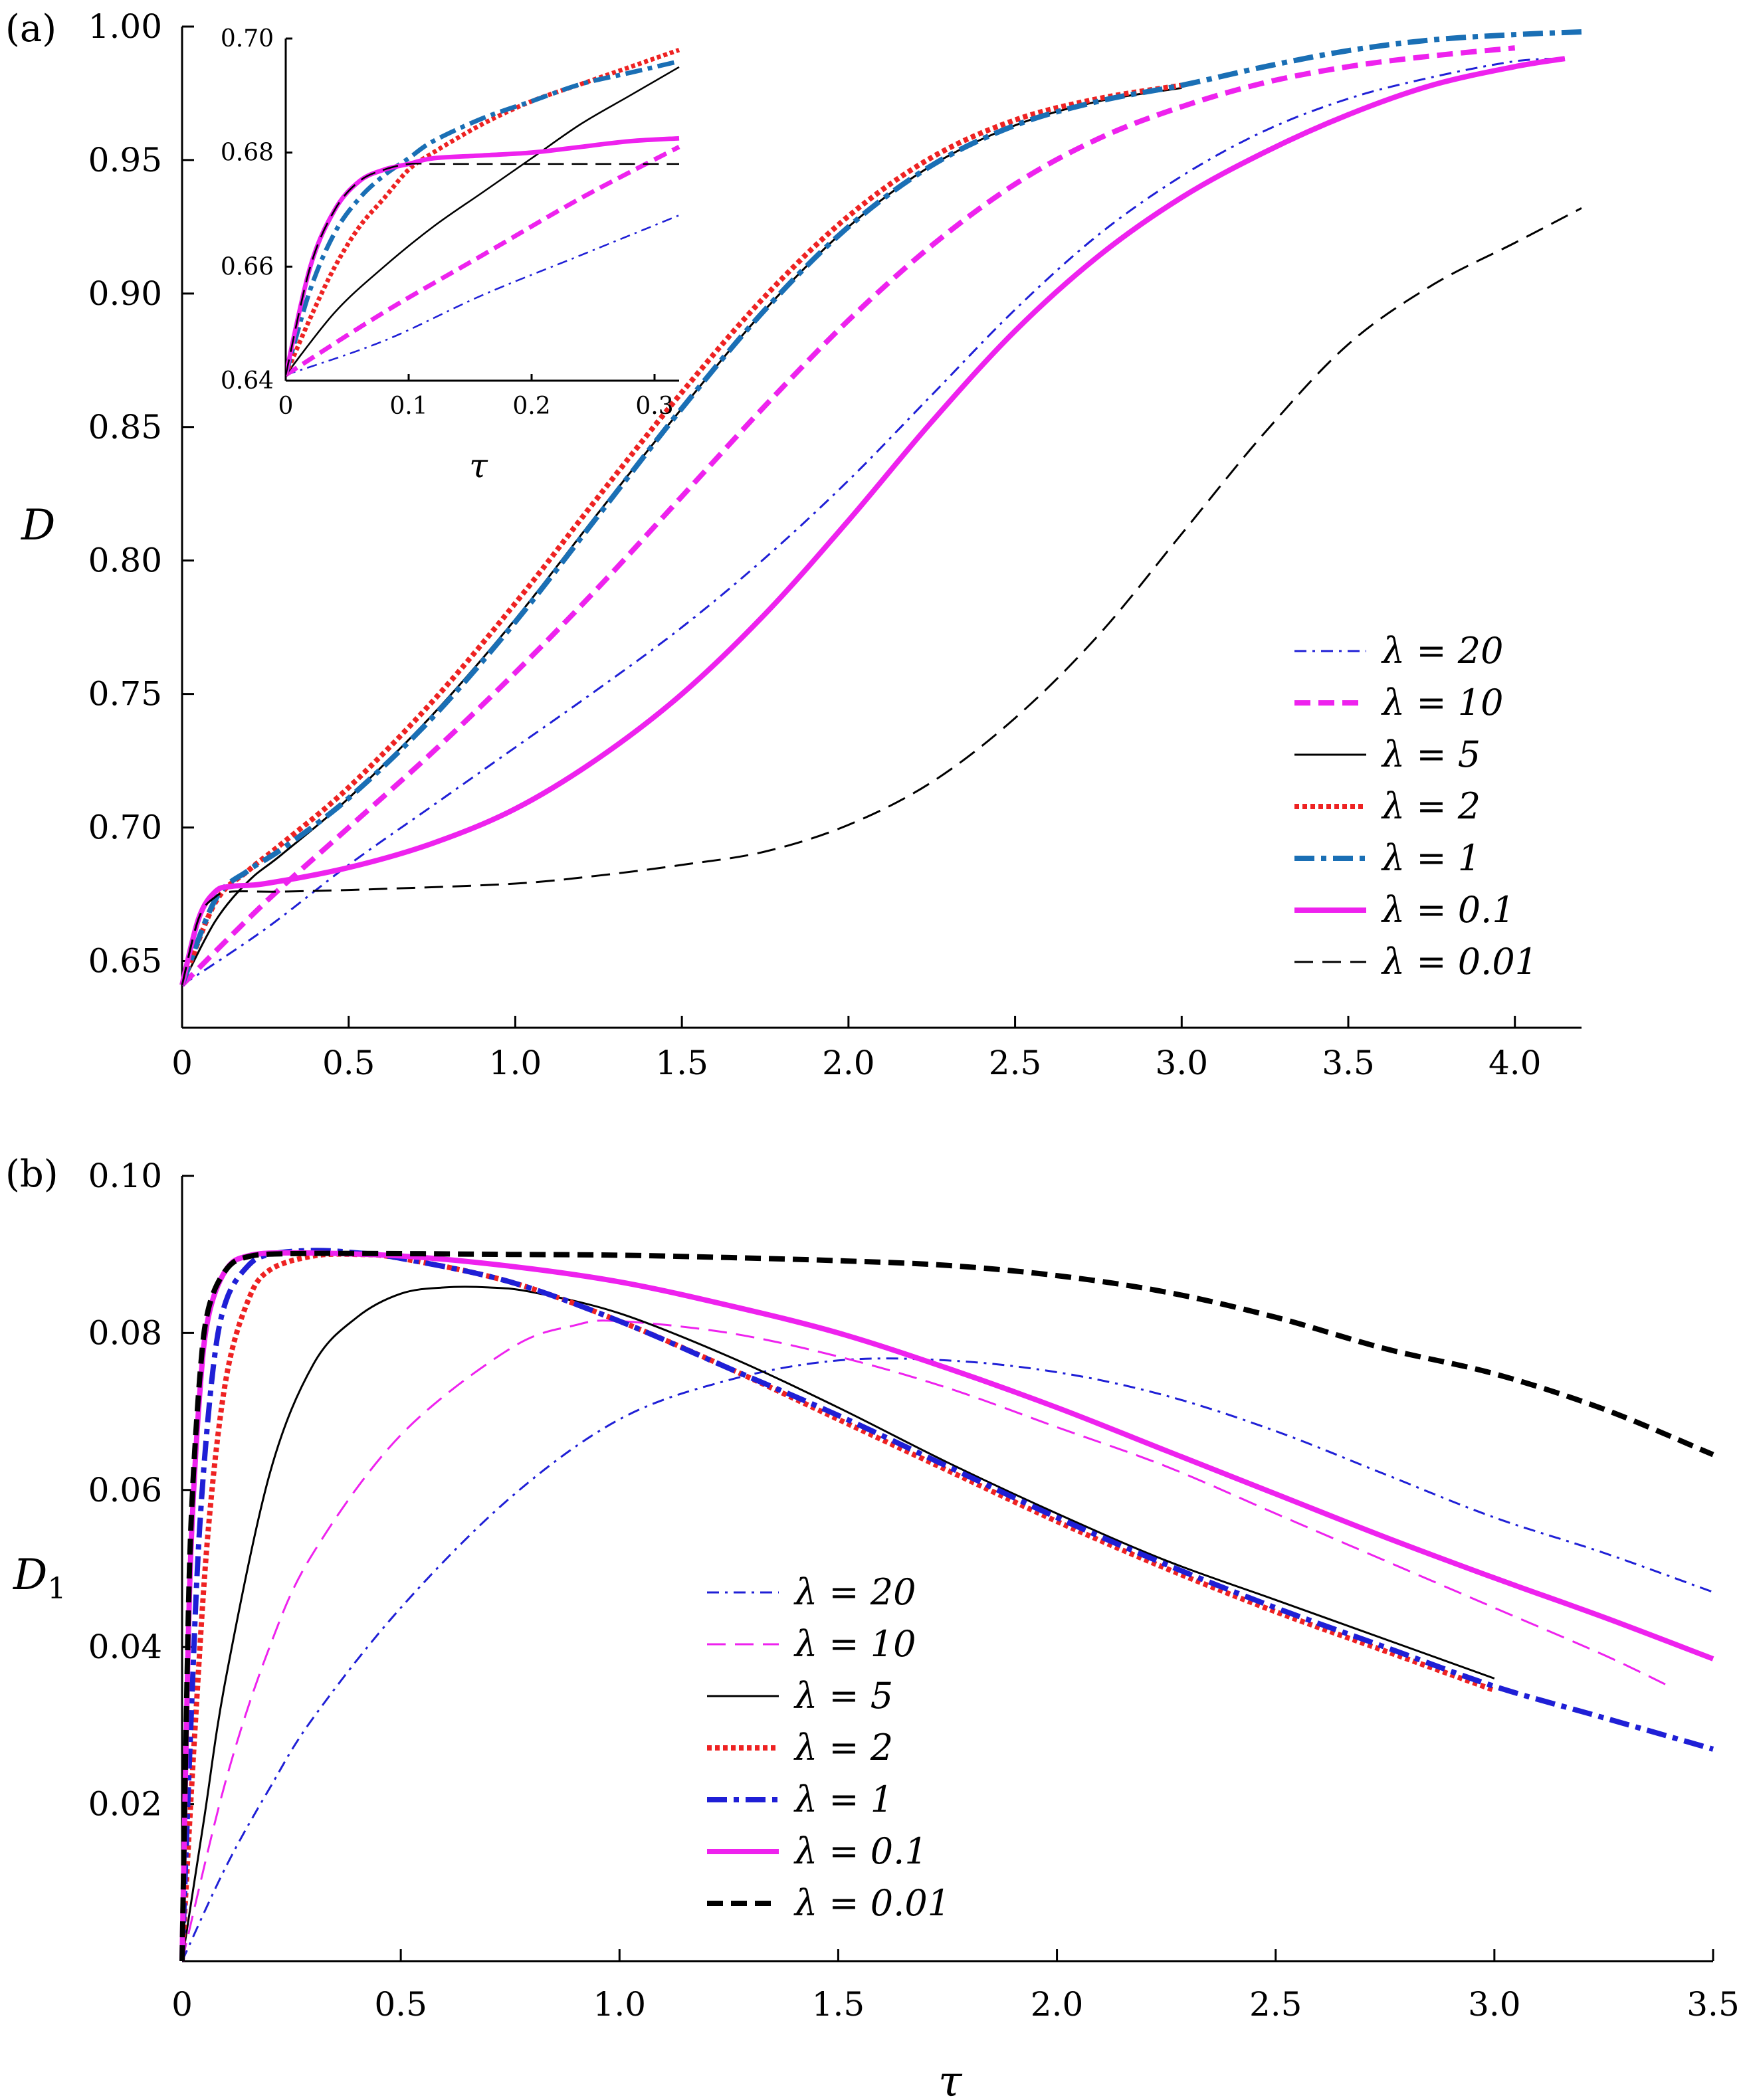  What do you see at coordinates (125, 1176) in the screenshot?
I see `panel-b-y-tick-label: 0.10` at bounding box center [125, 1176].